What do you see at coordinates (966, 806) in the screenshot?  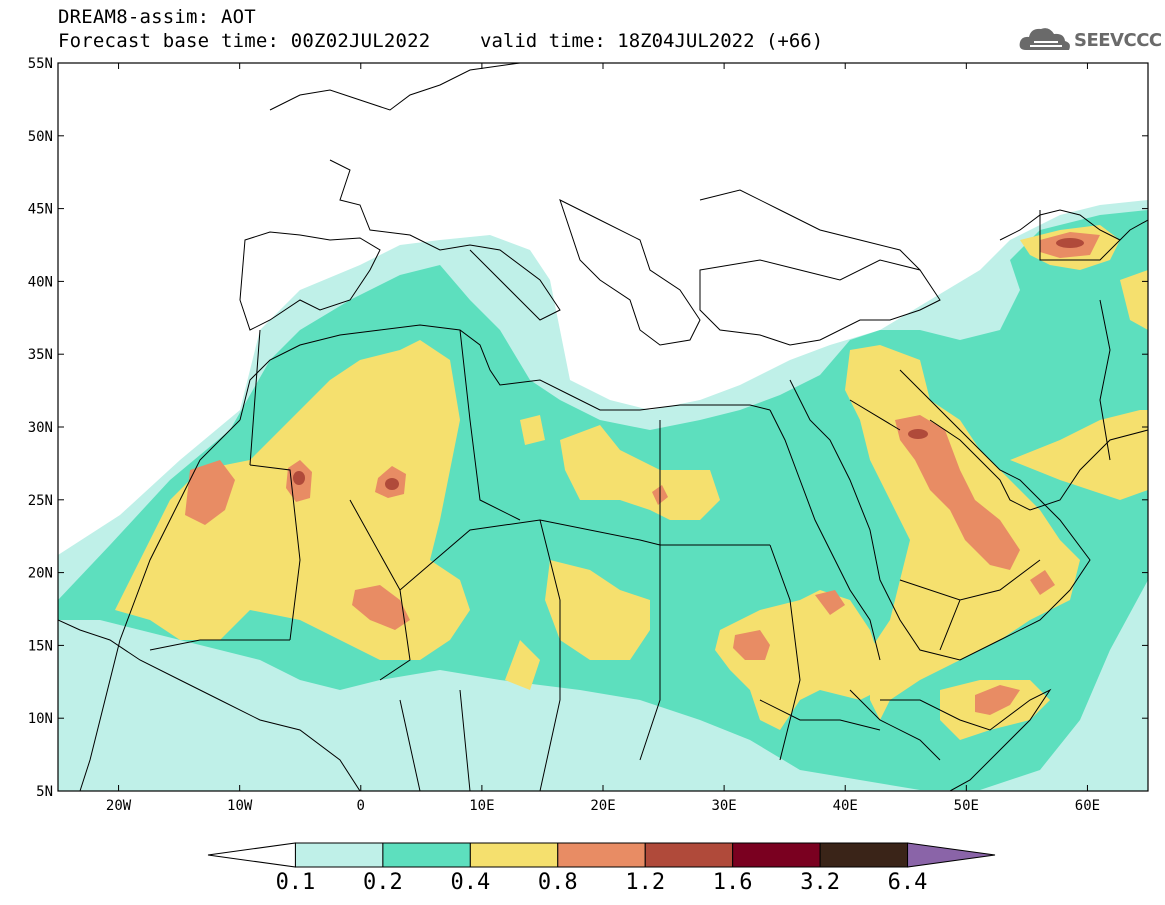 I see `lon-label: 50E` at bounding box center [966, 806].